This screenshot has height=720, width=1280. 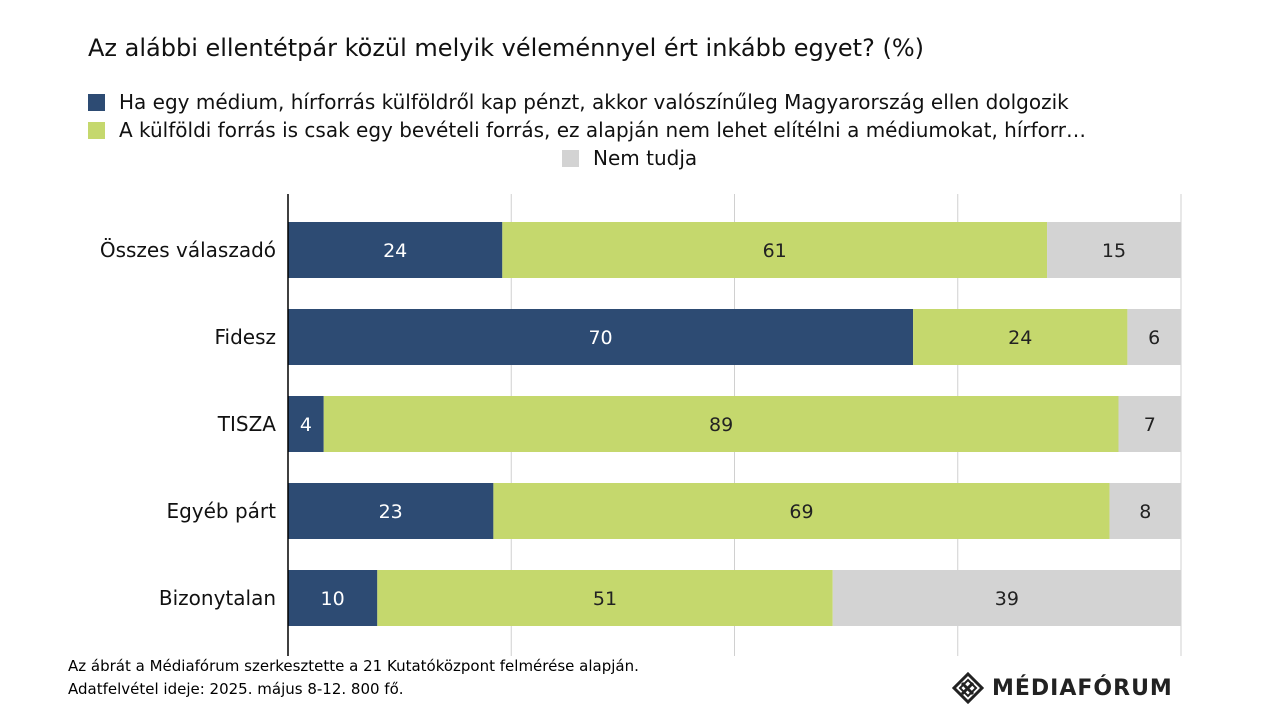 What do you see at coordinates (221, 511) in the screenshot?
I see `category-label: Egyéb párt` at bounding box center [221, 511].